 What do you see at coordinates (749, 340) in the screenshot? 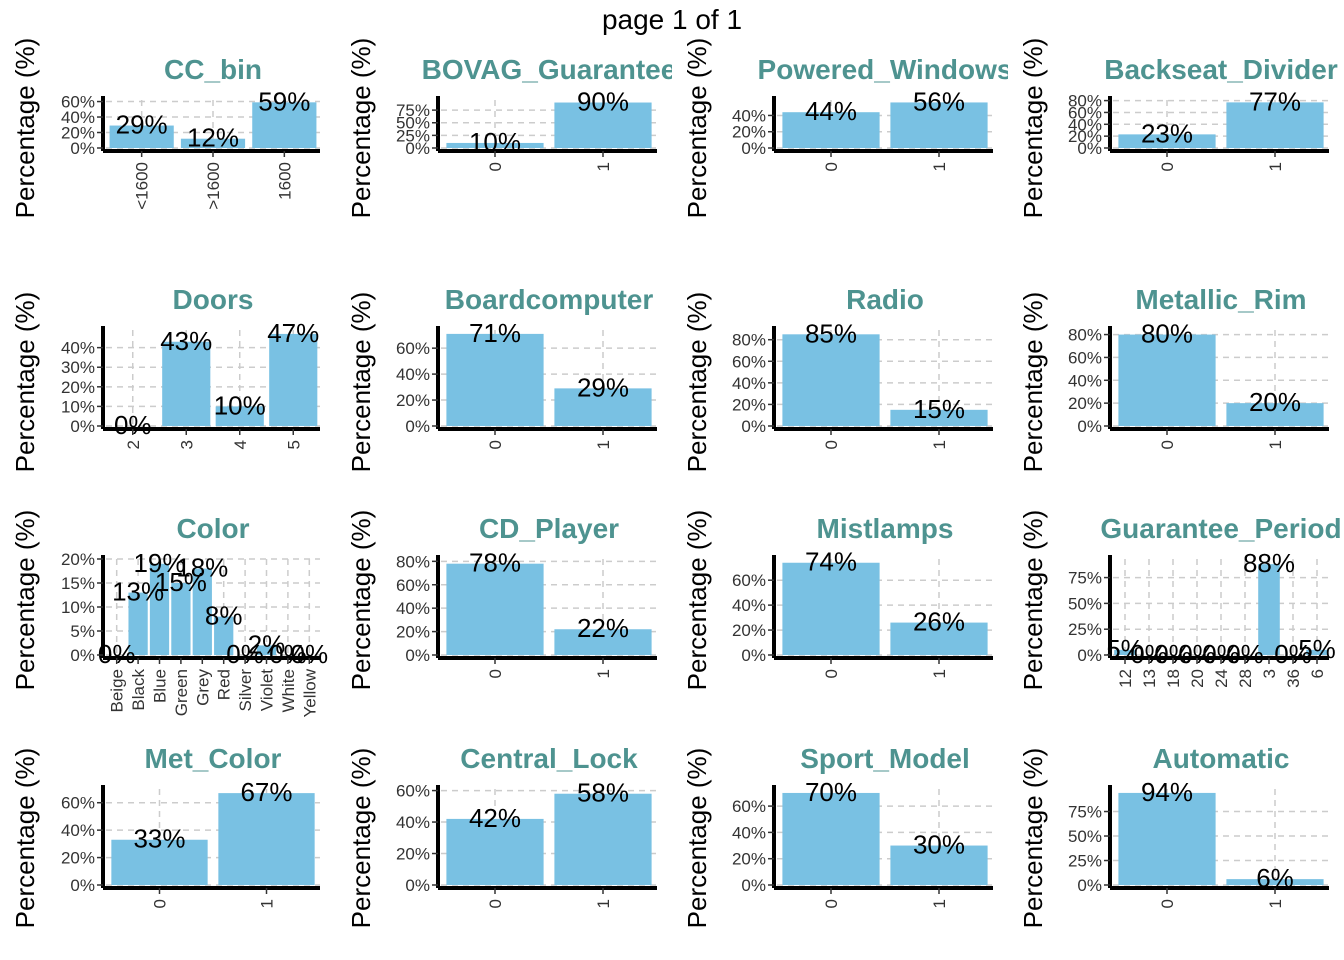
I see `y-tick-label: 80%` at bounding box center [749, 340].